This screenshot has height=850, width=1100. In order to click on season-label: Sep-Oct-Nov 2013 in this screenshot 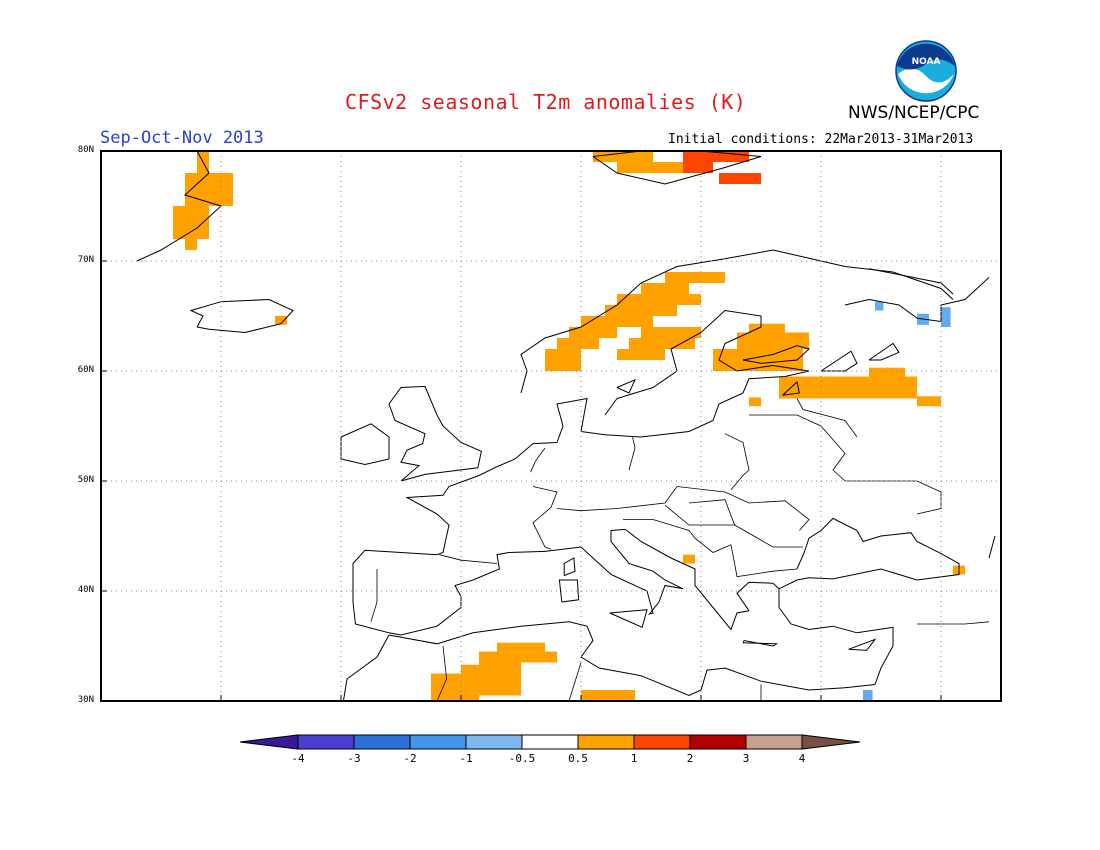, I will do `click(182, 138)`.